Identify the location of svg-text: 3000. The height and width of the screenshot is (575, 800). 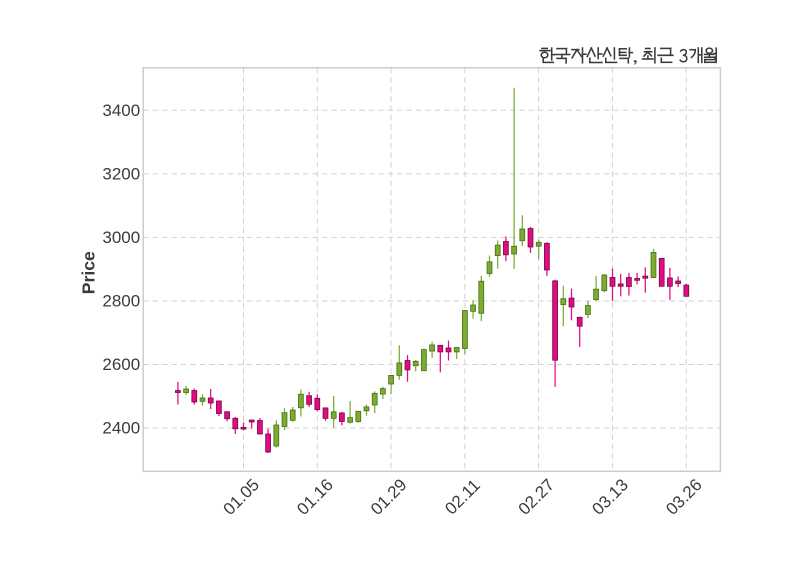
(121, 237).